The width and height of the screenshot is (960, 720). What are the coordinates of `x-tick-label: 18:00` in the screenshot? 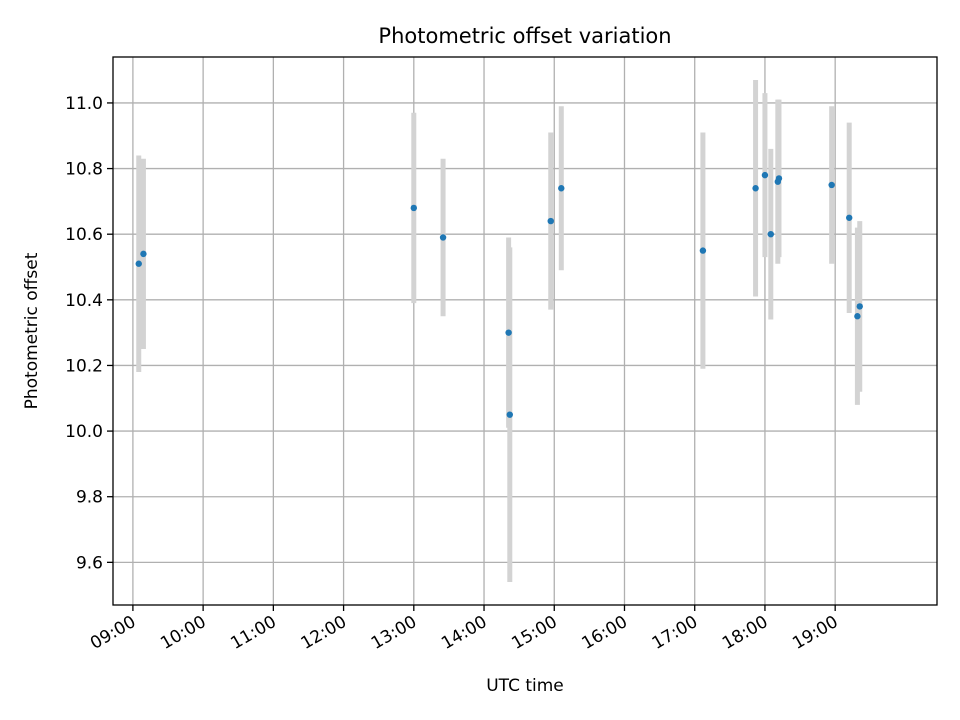 It's located at (745, 633).